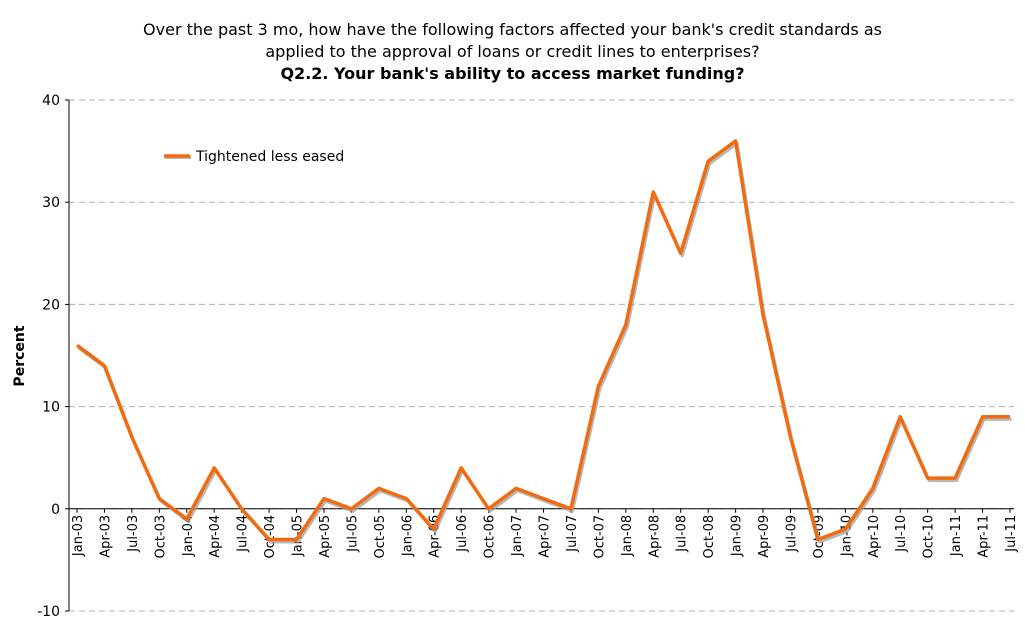 Image resolution: width=1025 pixels, height=627 pixels. Describe the element at coordinates (654, 536) in the screenshot. I see `x-tick-label: Apr-08` at that location.